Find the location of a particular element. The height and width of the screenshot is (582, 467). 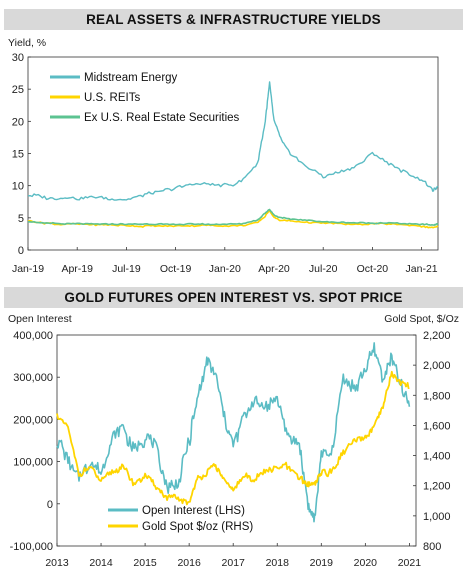

yields-chart-title: REAL ASSETS & INFRASTRUCTURE YIELDS is located at coordinates (233, 19).